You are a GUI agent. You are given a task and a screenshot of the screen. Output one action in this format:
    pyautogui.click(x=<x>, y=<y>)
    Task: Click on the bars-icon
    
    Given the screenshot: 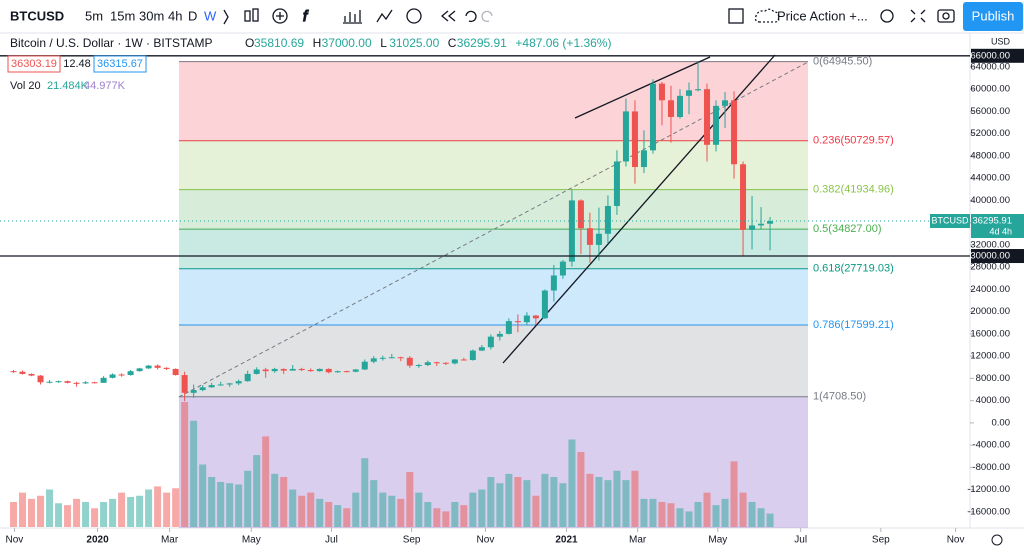 What is the action you would take?
    pyautogui.click(x=352, y=17)
    